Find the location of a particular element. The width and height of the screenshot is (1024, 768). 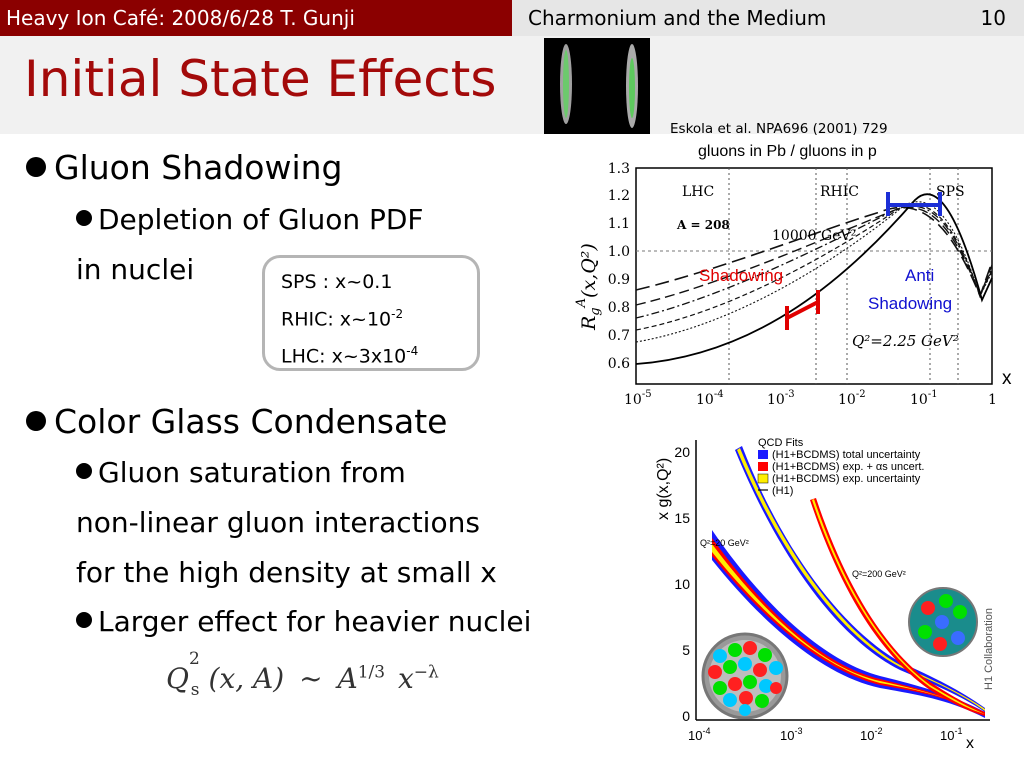

curve-q1e3 is located at coordinates (814, 256).